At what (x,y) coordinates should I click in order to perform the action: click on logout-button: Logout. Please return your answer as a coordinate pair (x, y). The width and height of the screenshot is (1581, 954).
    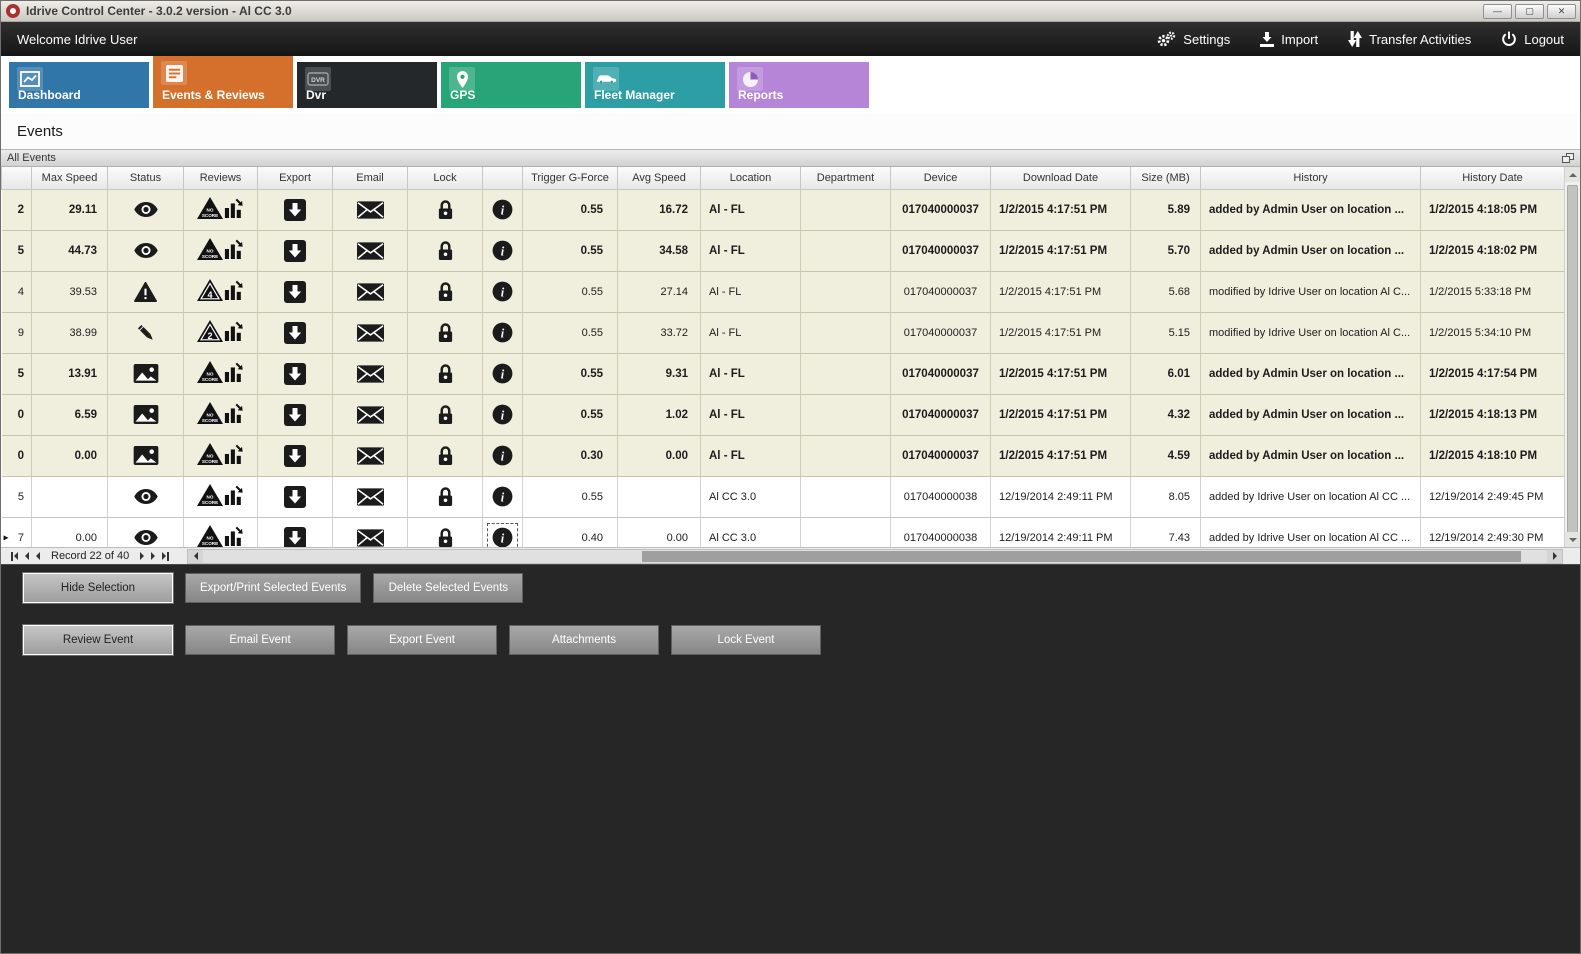
    Looking at the image, I should click on (1532, 39).